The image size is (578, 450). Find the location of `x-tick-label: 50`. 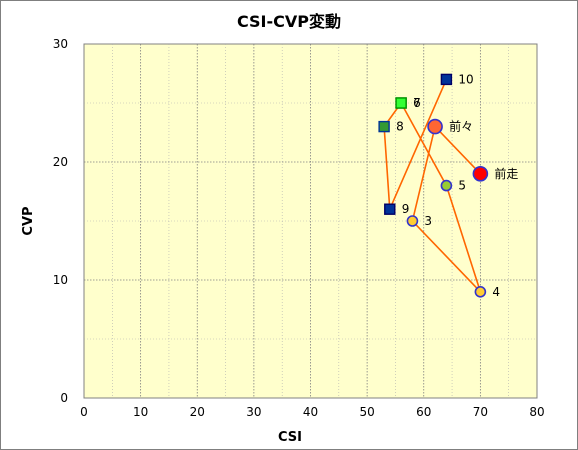

x-tick-label: 50 is located at coordinates (366, 412).